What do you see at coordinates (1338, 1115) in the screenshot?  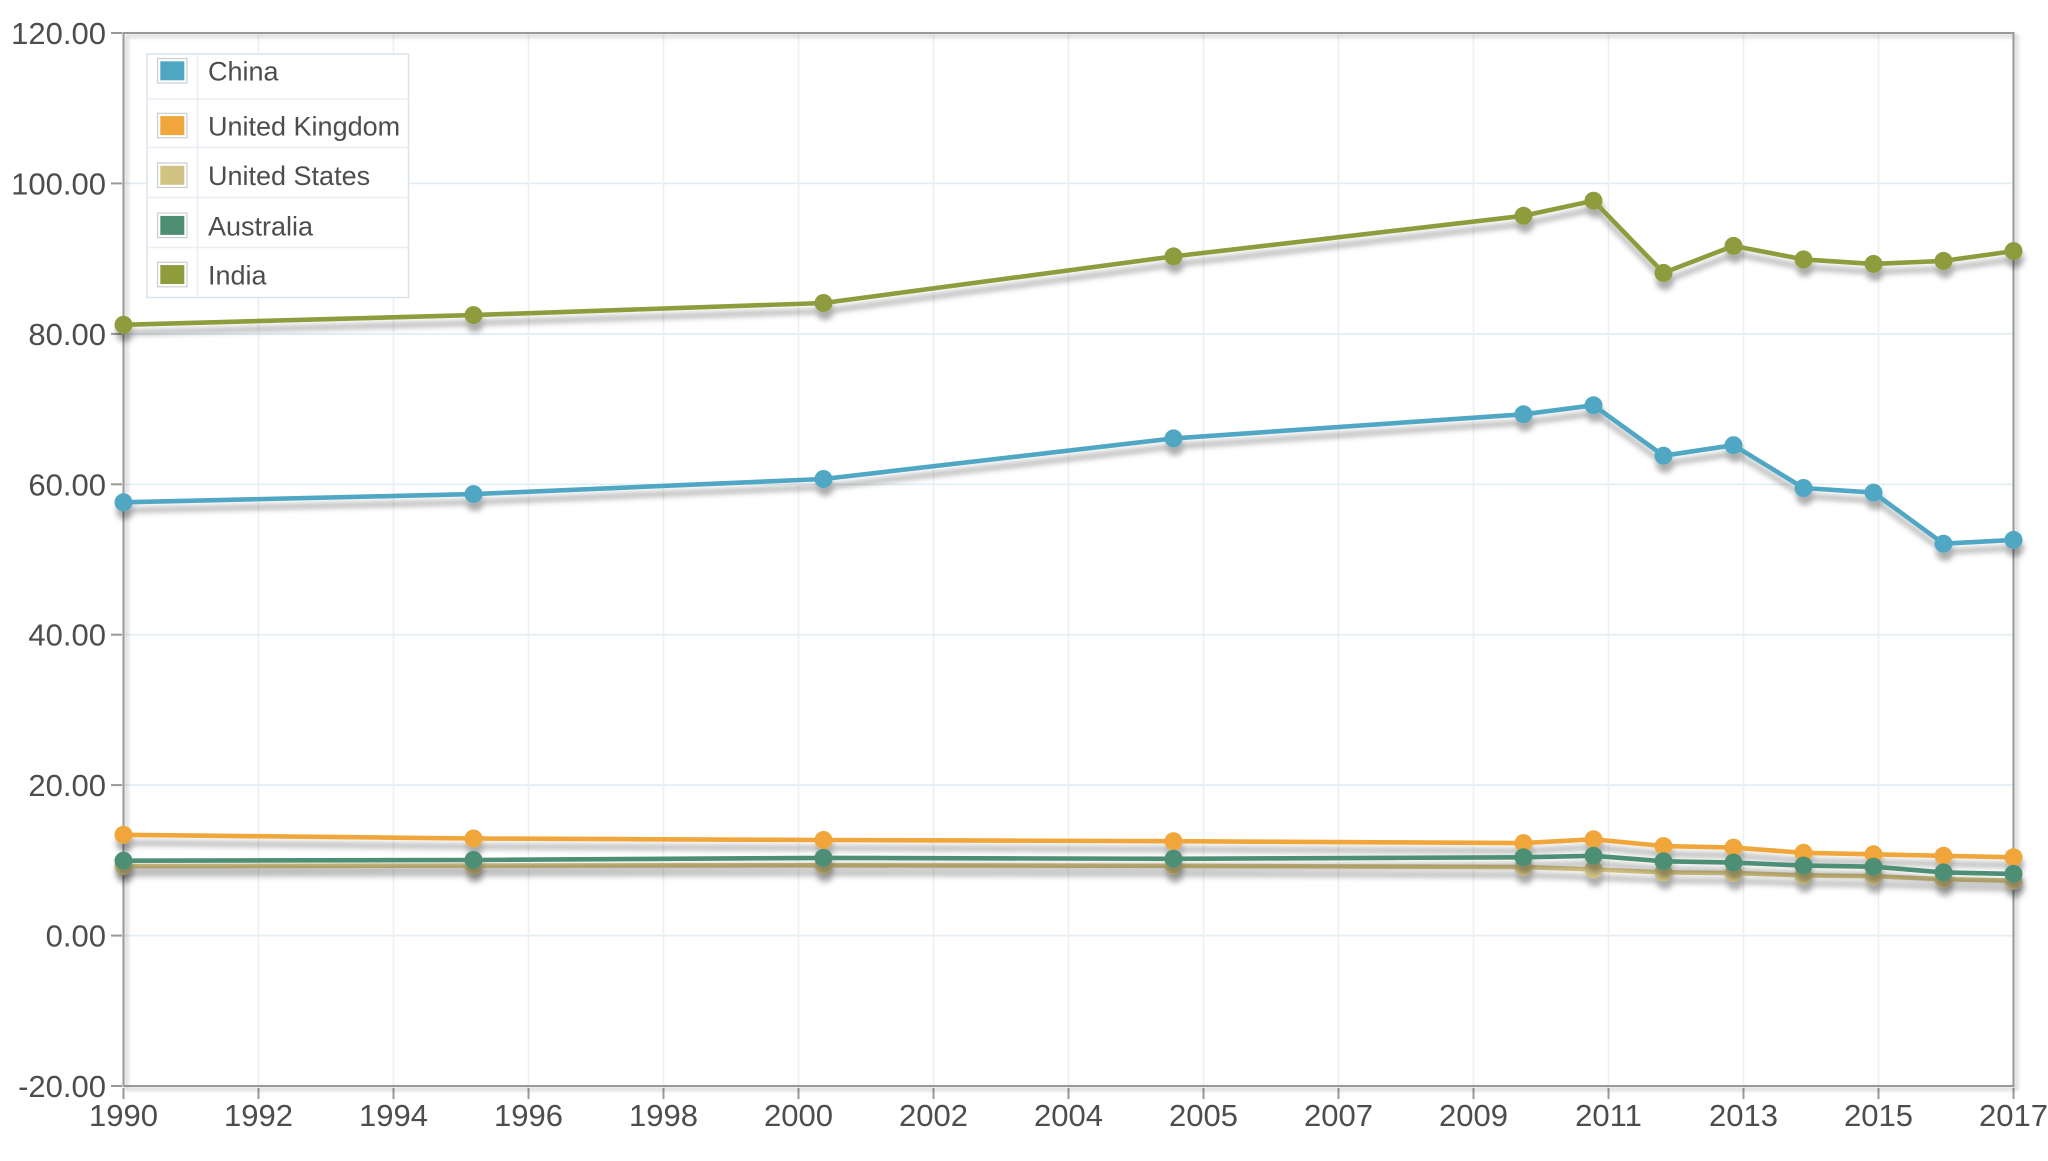 I see `svg-text: 2007` at bounding box center [1338, 1115].